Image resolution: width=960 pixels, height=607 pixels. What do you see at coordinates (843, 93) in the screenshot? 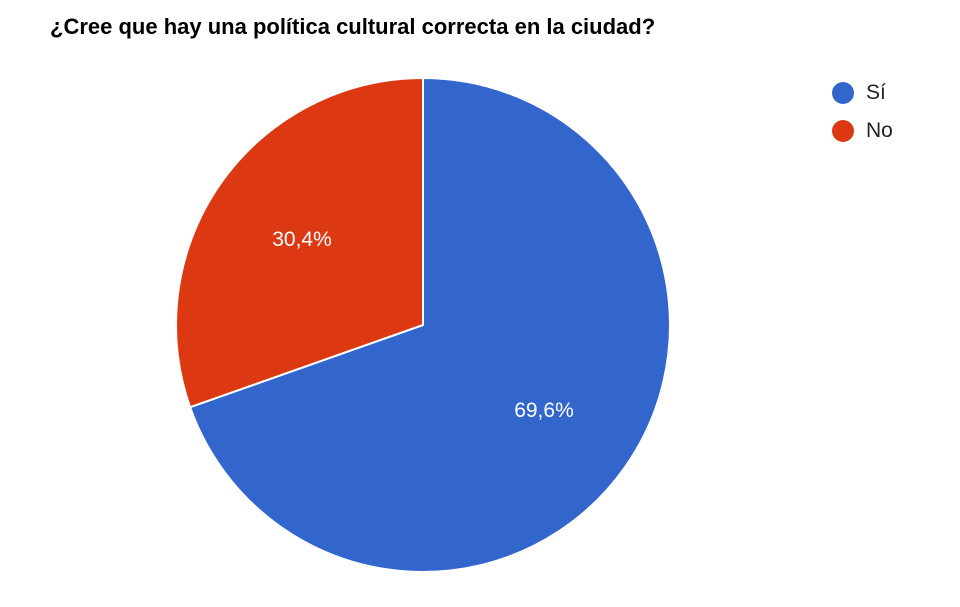
I see `legend-swatch-si` at bounding box center [843, 93].